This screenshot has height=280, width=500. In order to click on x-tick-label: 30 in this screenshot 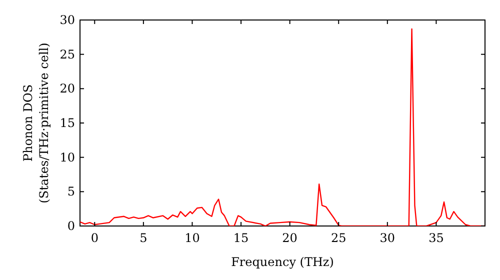, I will do `click(388, 238)`.